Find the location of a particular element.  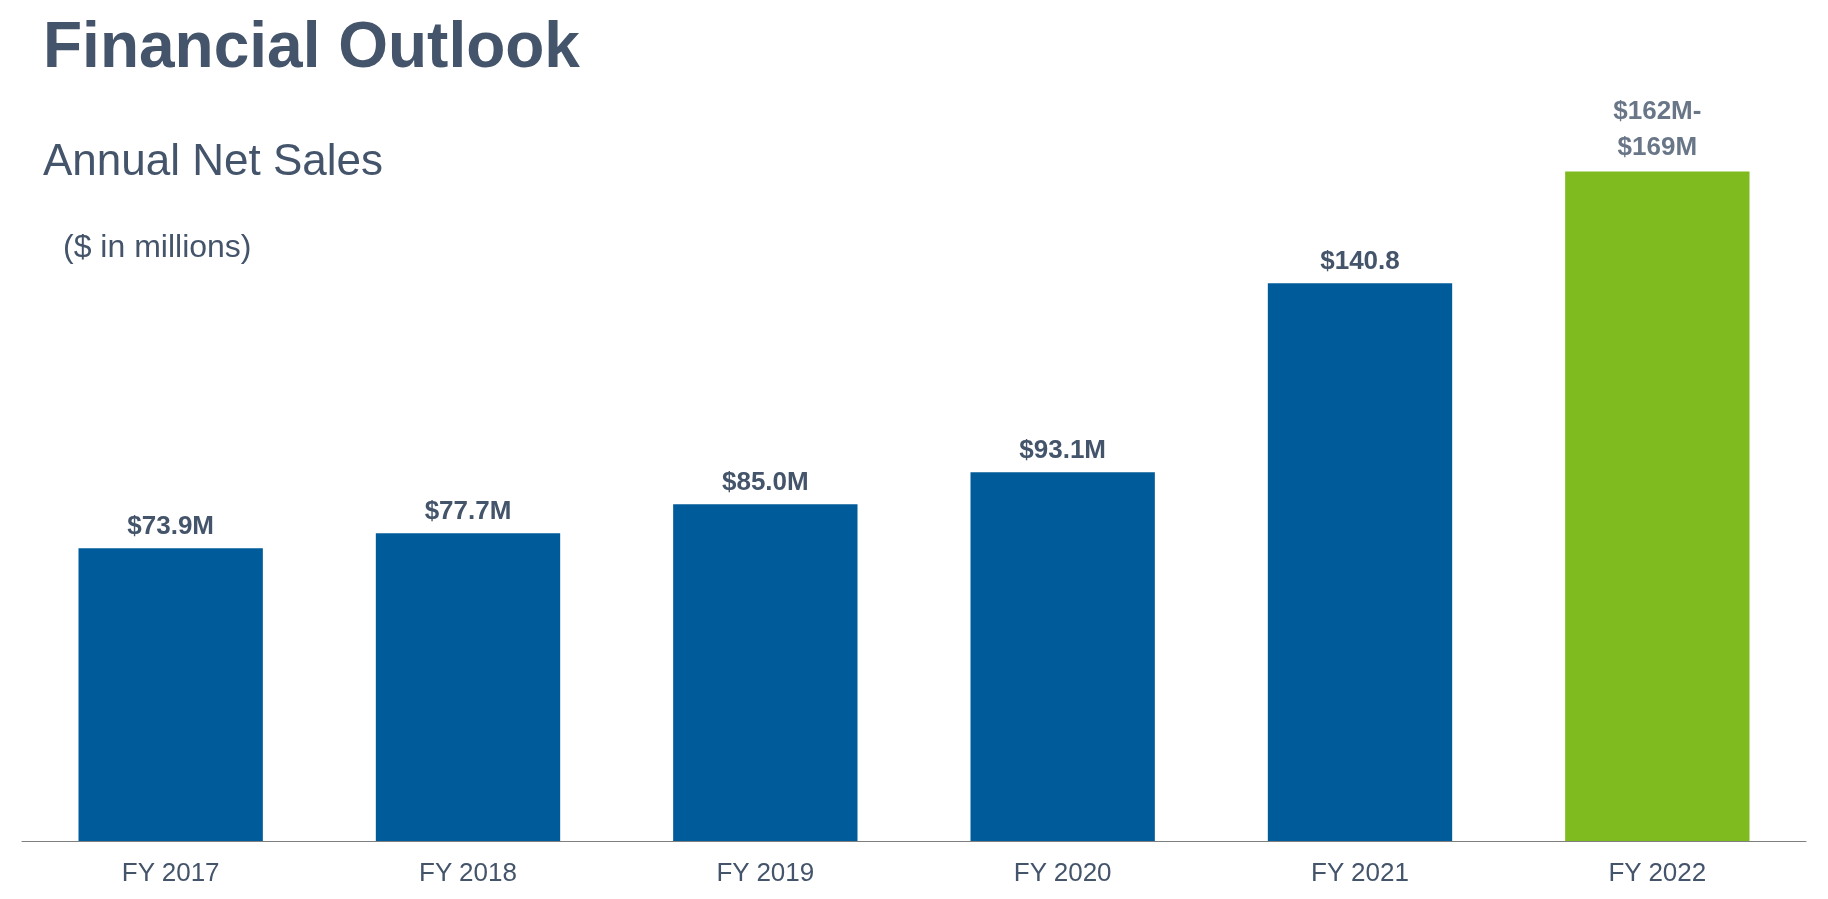

chart-title: Financial Outlook is located at coordinates (312, 45).